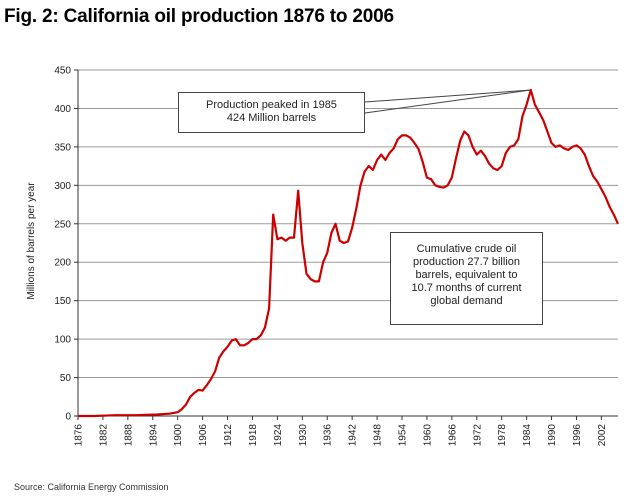 This screenshot has height=504, width=640. I want to click on cumulative-annotation-line-2: production 27.7 billion, so click(466, 262).